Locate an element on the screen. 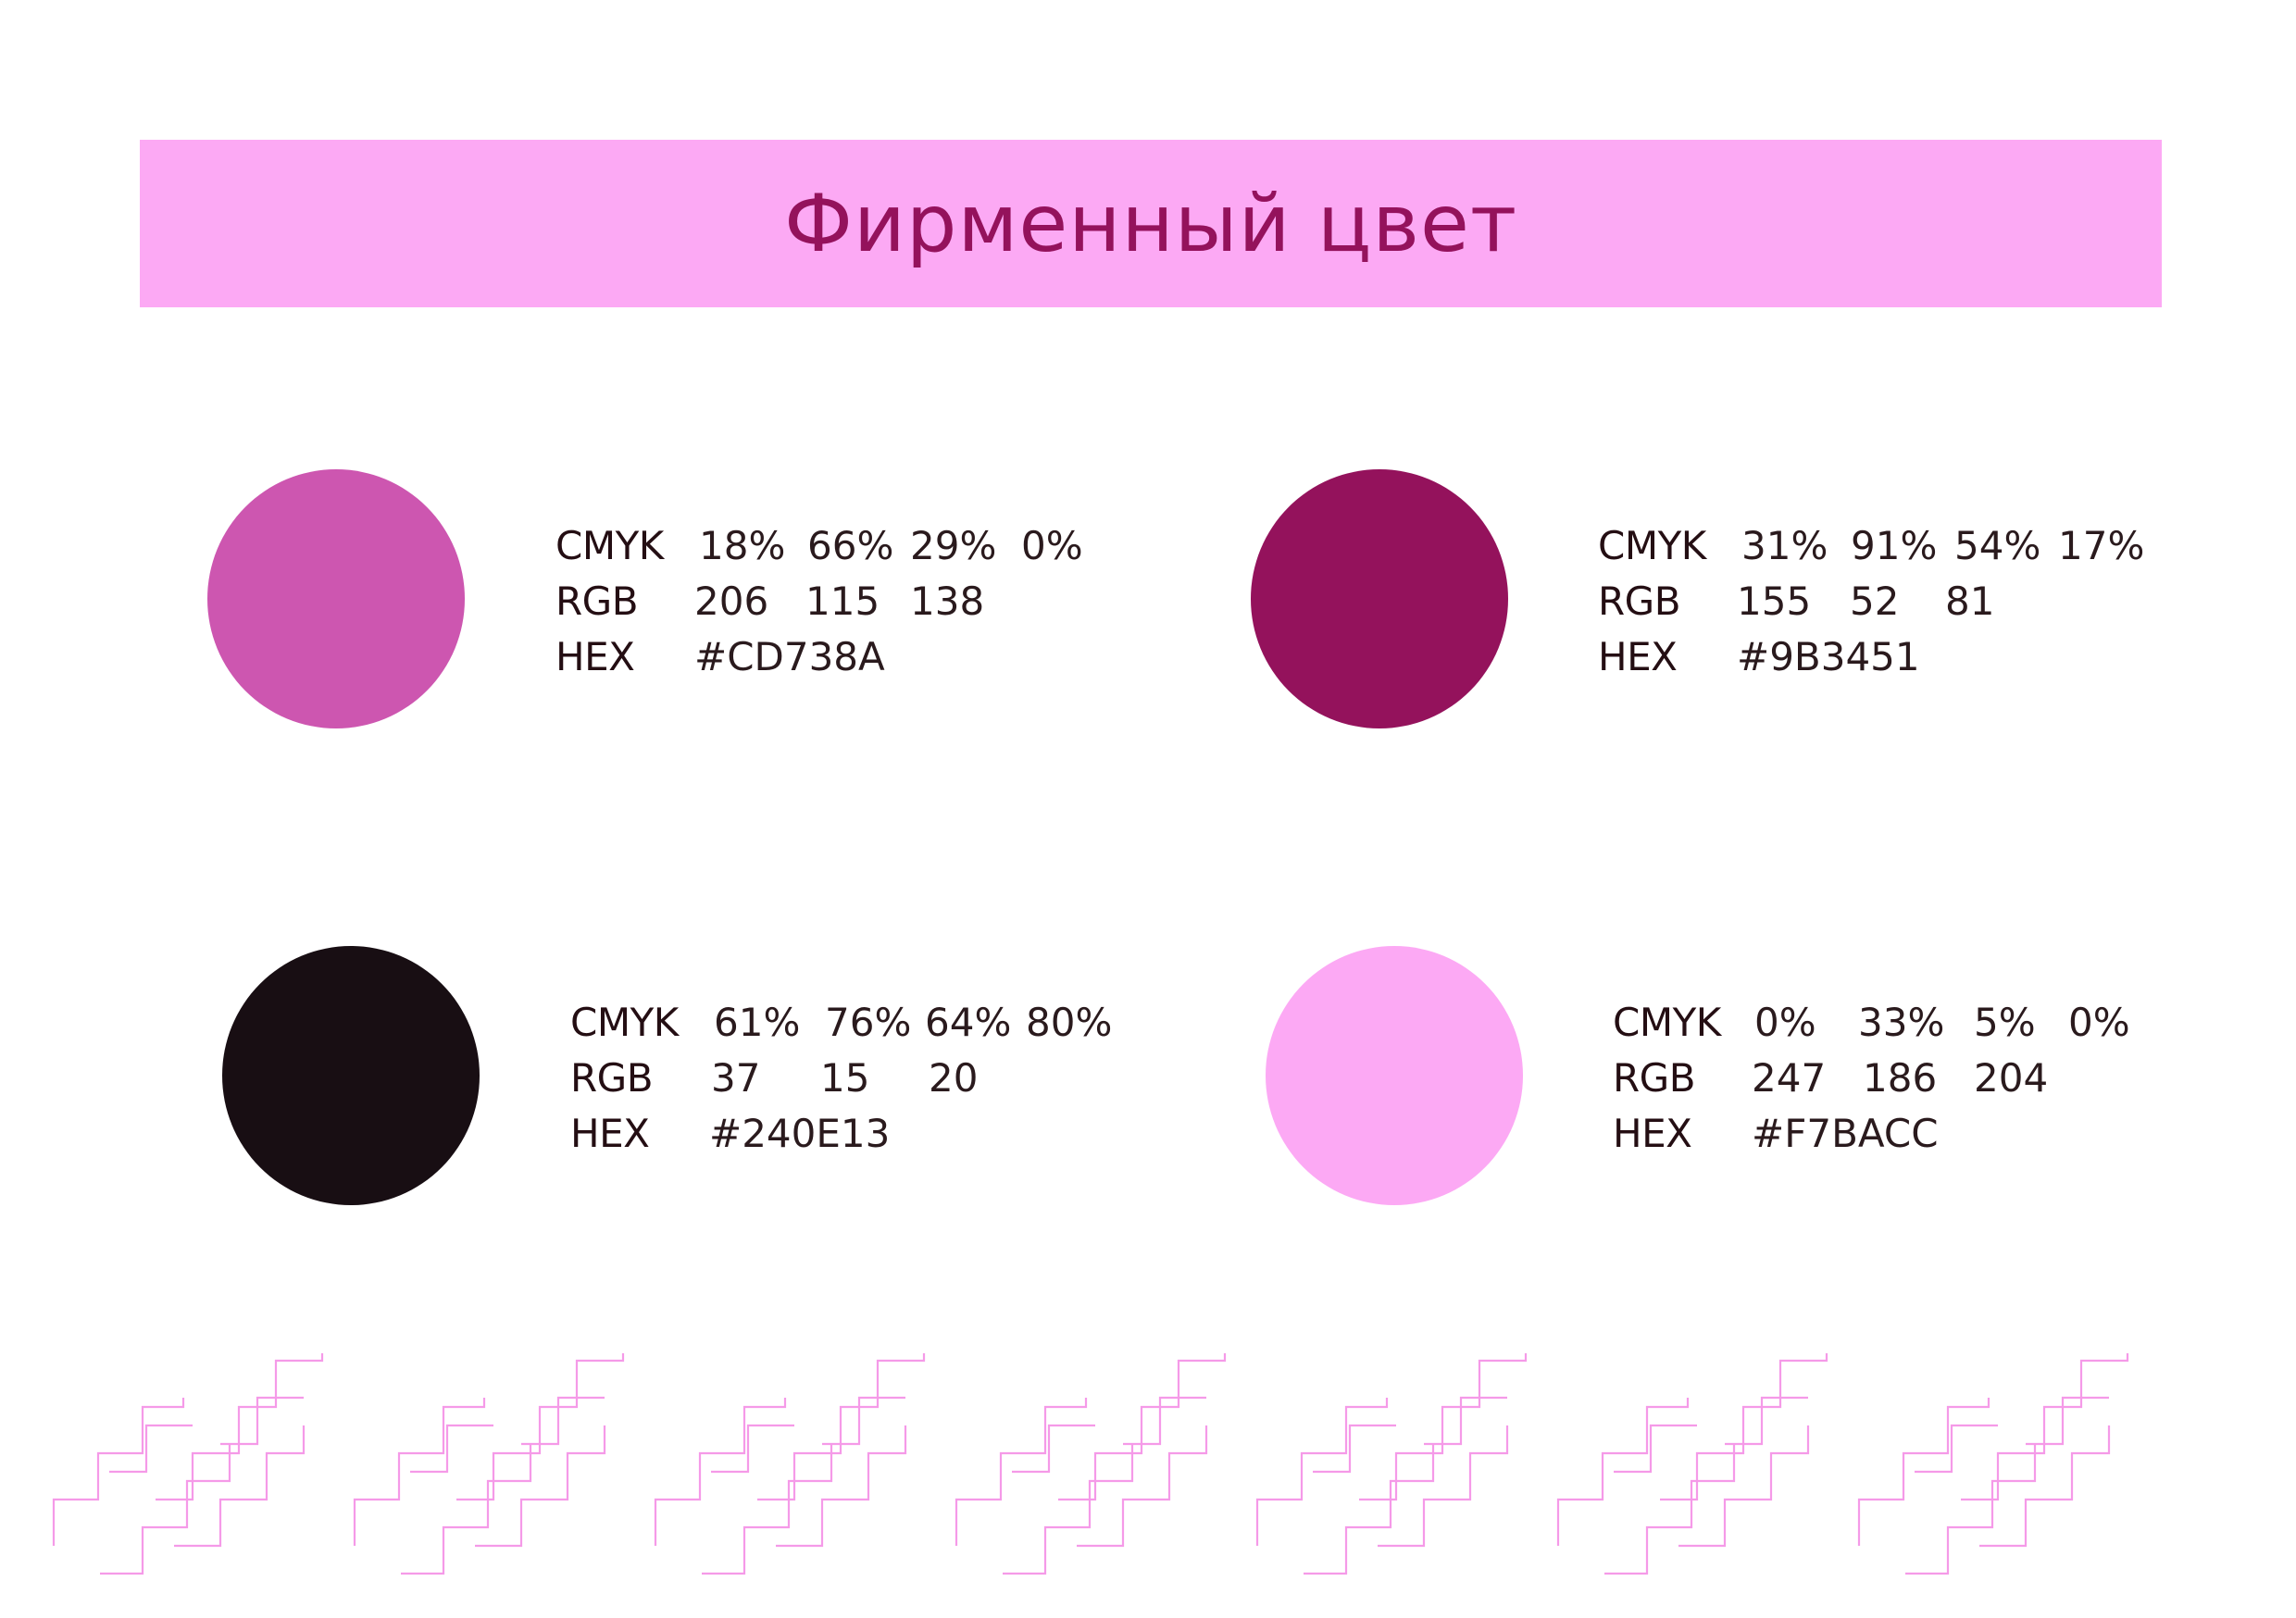  hex-row: HEX #240E13 is located at coordinates (848, 1134).